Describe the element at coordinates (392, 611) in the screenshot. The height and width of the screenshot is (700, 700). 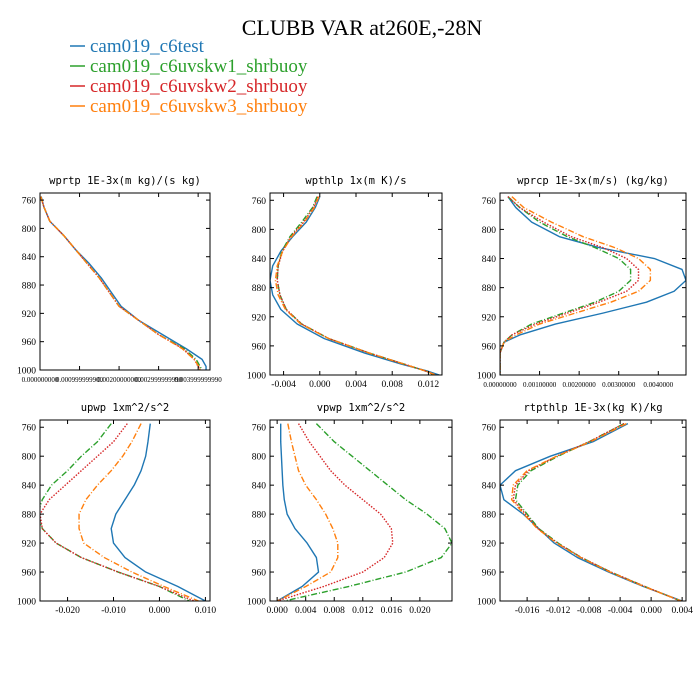
I see `x-tick-label: 0.016` at that location.